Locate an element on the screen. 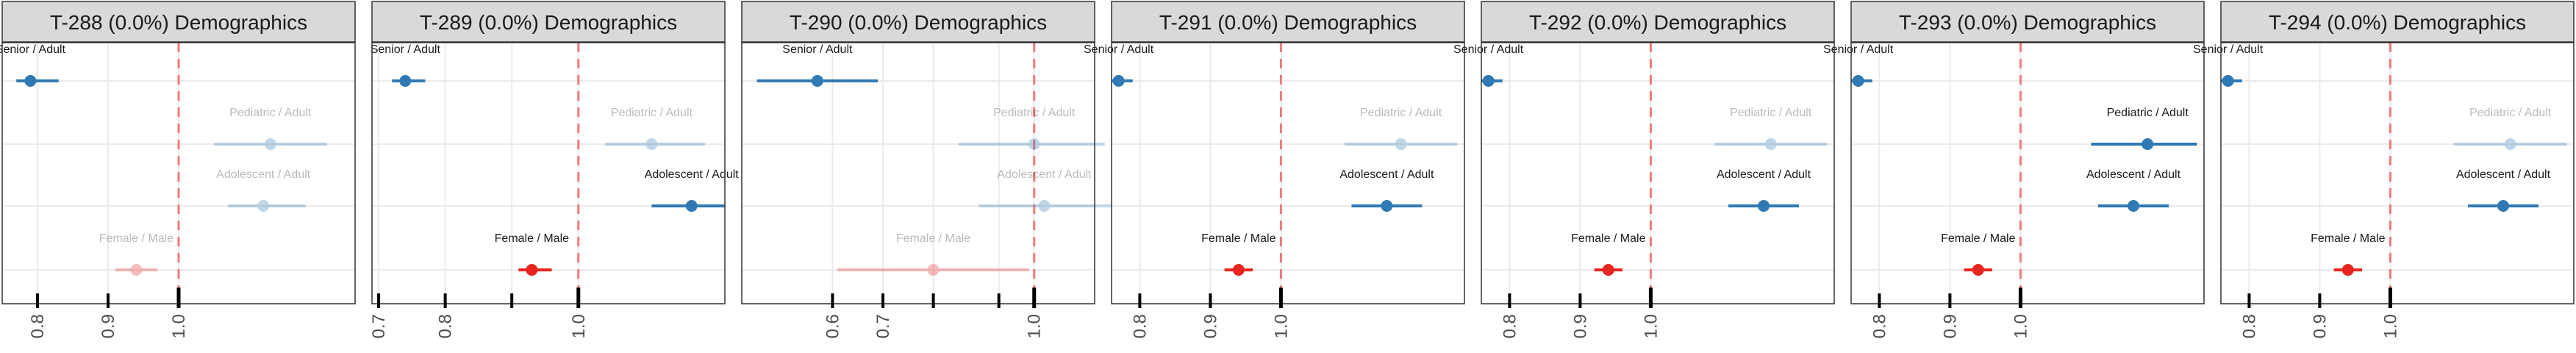 The height and width of the screenshot is (353, 2576). panel-title: T-288 (0.0%) Demographics is located at coordinates (178, 23).